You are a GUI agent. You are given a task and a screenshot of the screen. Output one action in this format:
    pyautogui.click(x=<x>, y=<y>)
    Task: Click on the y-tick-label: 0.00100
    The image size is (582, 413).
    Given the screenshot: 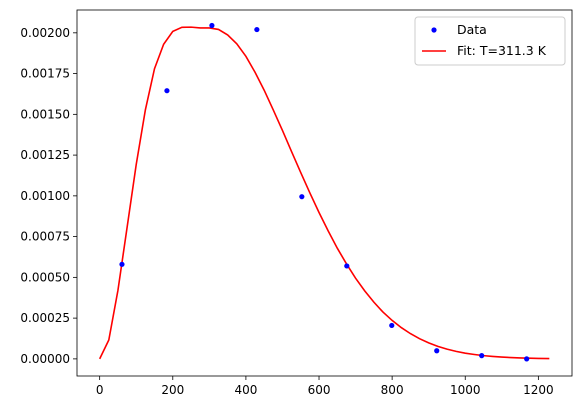 What is the action you would take?
    pyautogui.click(x=45, y=196)
    